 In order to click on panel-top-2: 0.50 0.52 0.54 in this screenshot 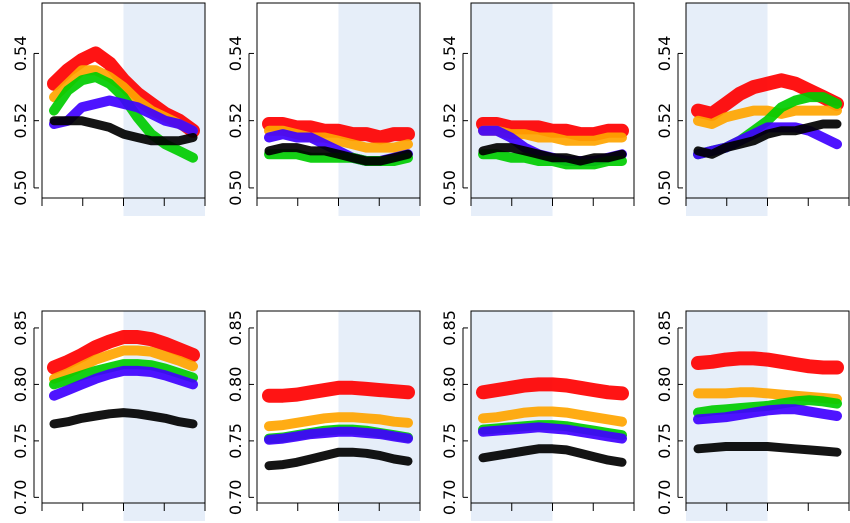, I will do `click(323, 109)`.